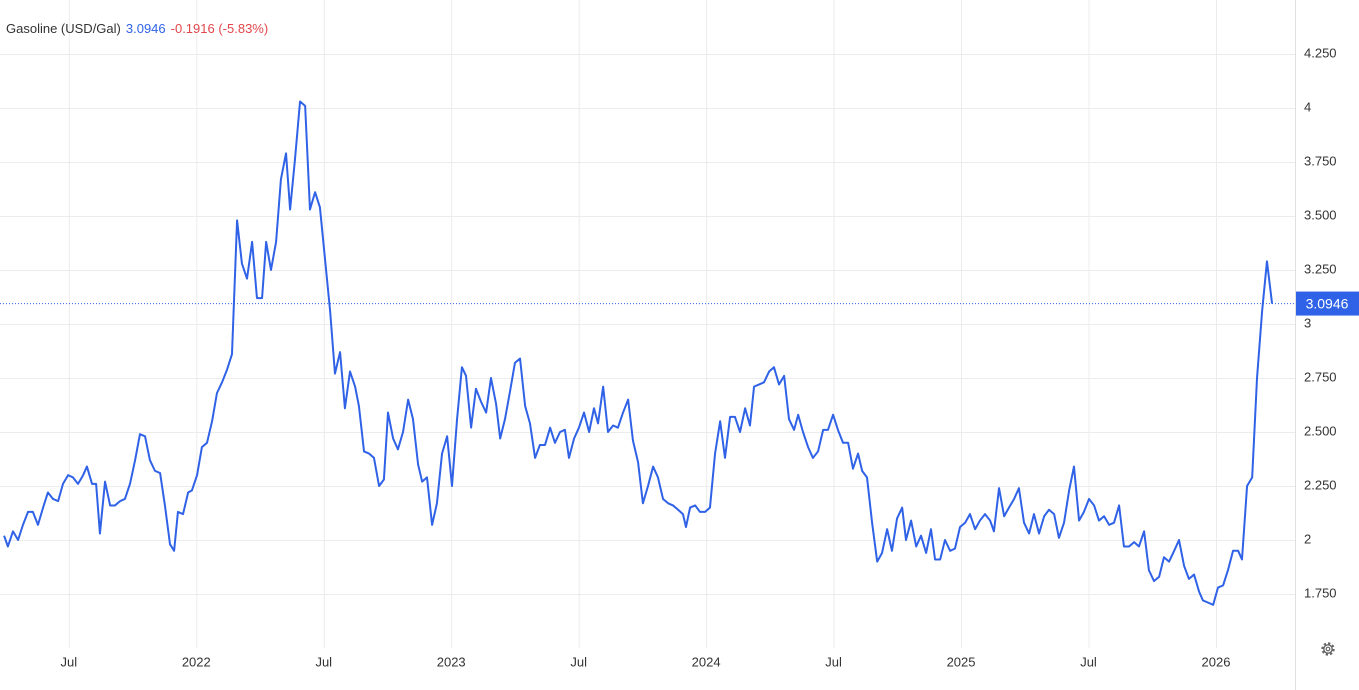 This screenshot has width=1359, height=690. What do you see at coordinates (1320, 484) in the screenshot?
I see `y-tick-label: 2.250` at bounding box center [1320, 484].